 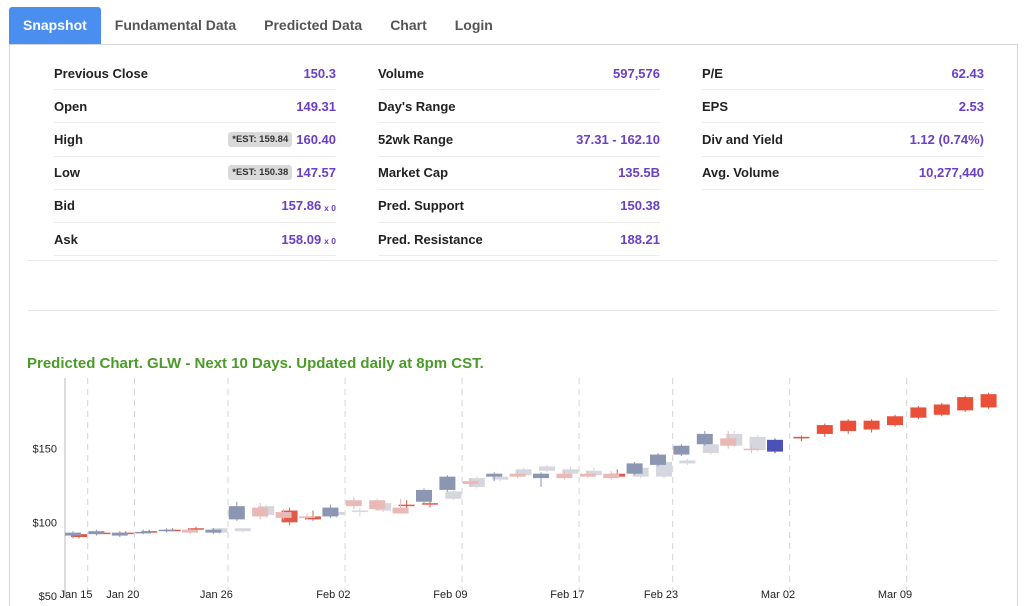 I want to click on x-tick-label: Feb 17, so click(x=567, y=595).